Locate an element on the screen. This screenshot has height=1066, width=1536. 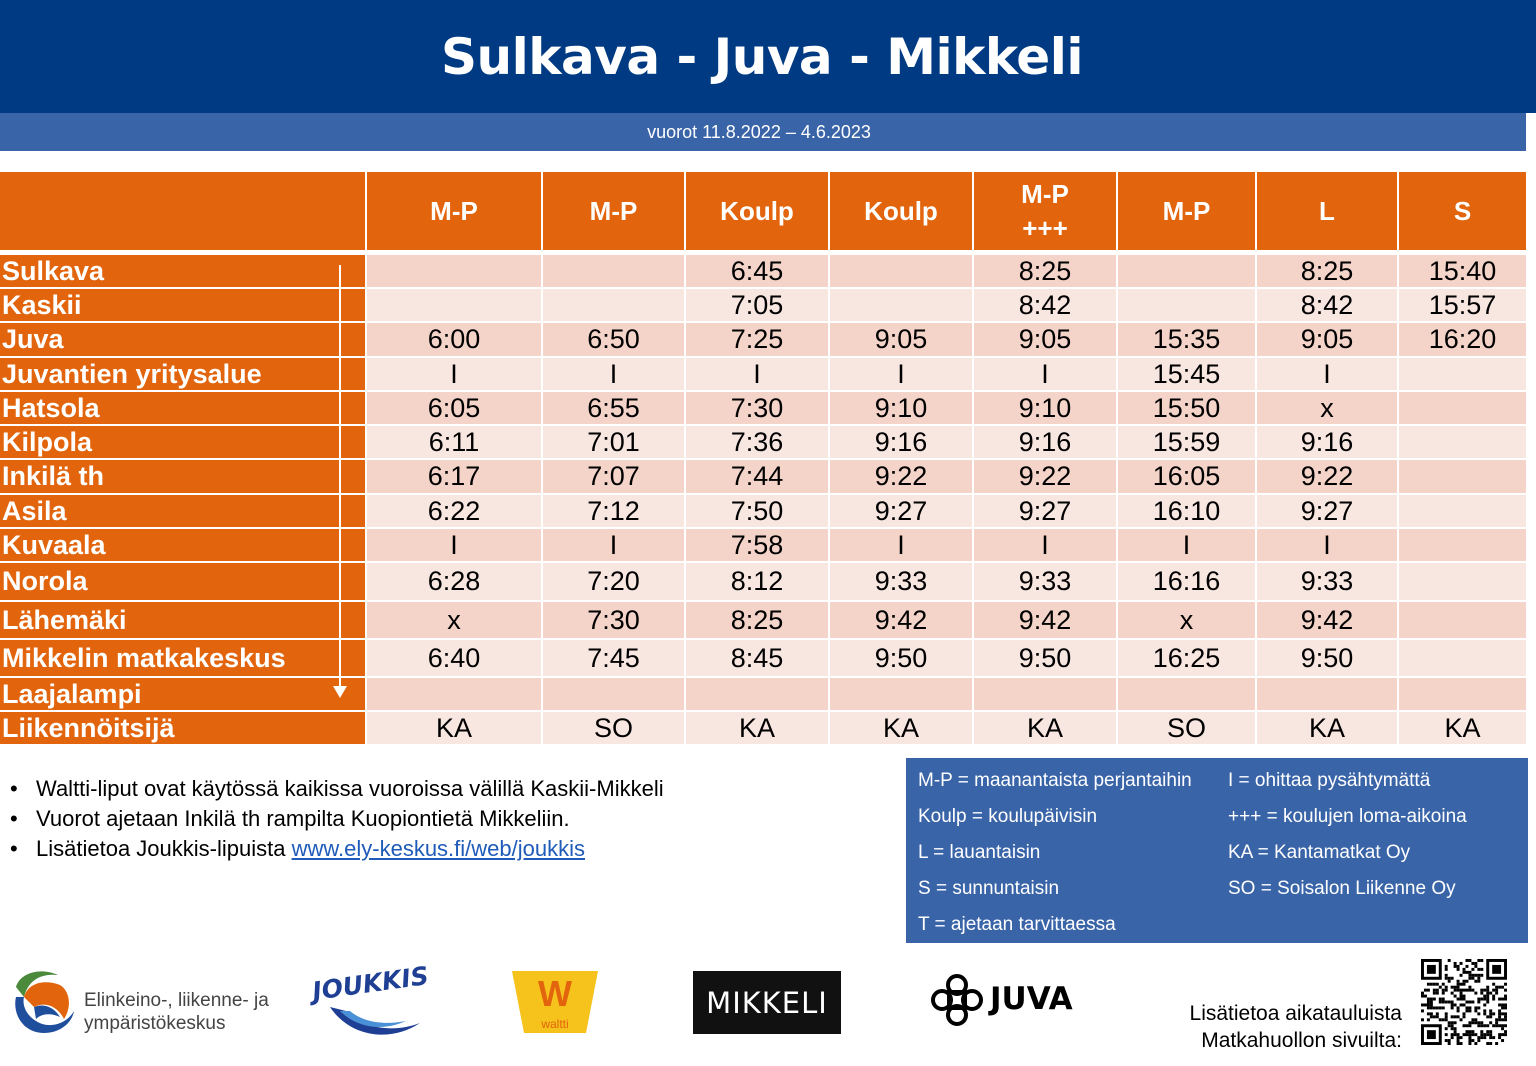
timetable-header: M-P M-P Koulp Koulp M-P +++ M-P L S is located at coordinates (763, 211).